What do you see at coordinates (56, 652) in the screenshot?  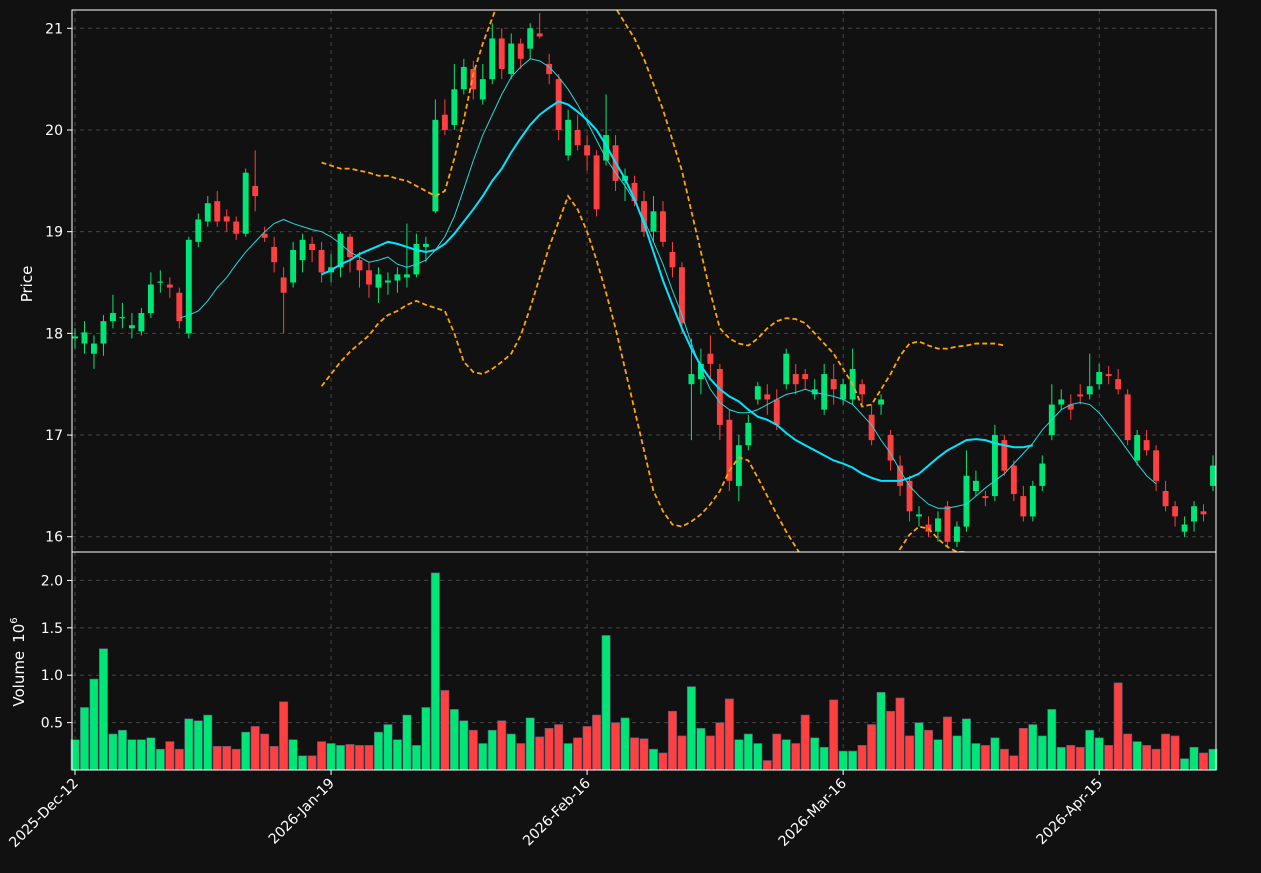 I see `volume-y-ticks: 0.5 1.0 1.5 2.0` at bounding box center [56, 652].